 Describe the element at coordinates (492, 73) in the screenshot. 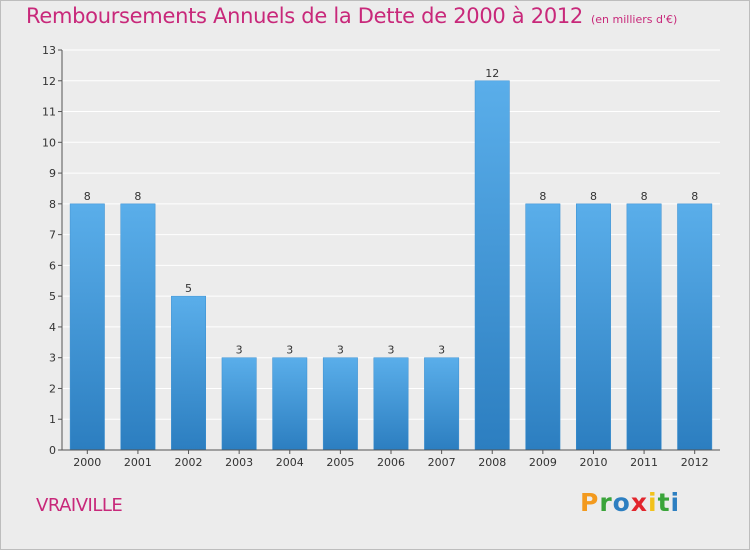

I see `data-label: 12` at that location.